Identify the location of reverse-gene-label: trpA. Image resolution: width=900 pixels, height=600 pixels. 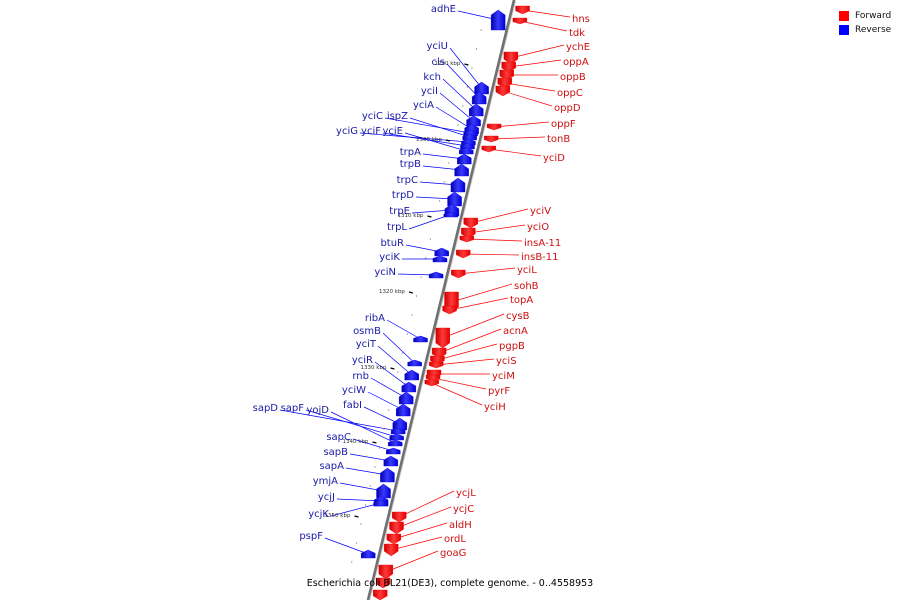
(410, 152).